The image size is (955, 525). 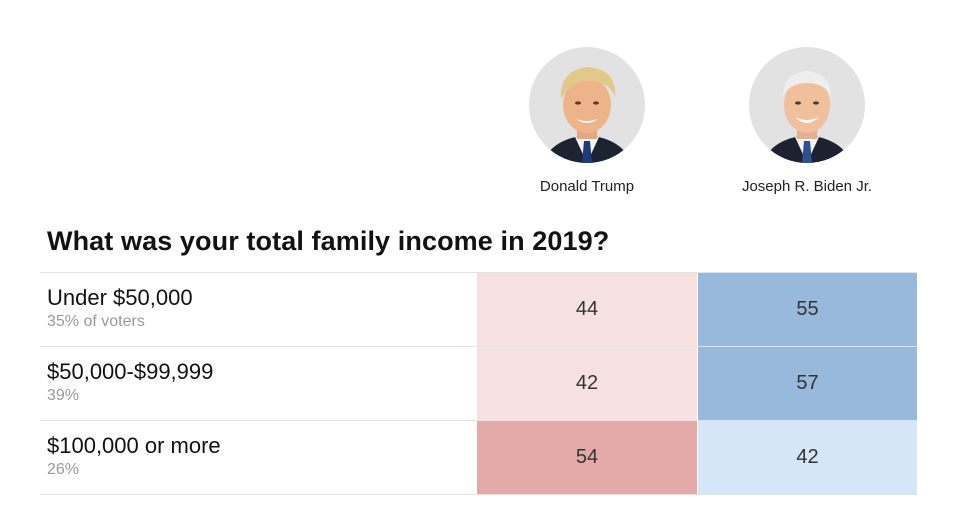 I want to click on table-row: Under $50,000 35% of voters 44 55, so click(x=478, y=309).